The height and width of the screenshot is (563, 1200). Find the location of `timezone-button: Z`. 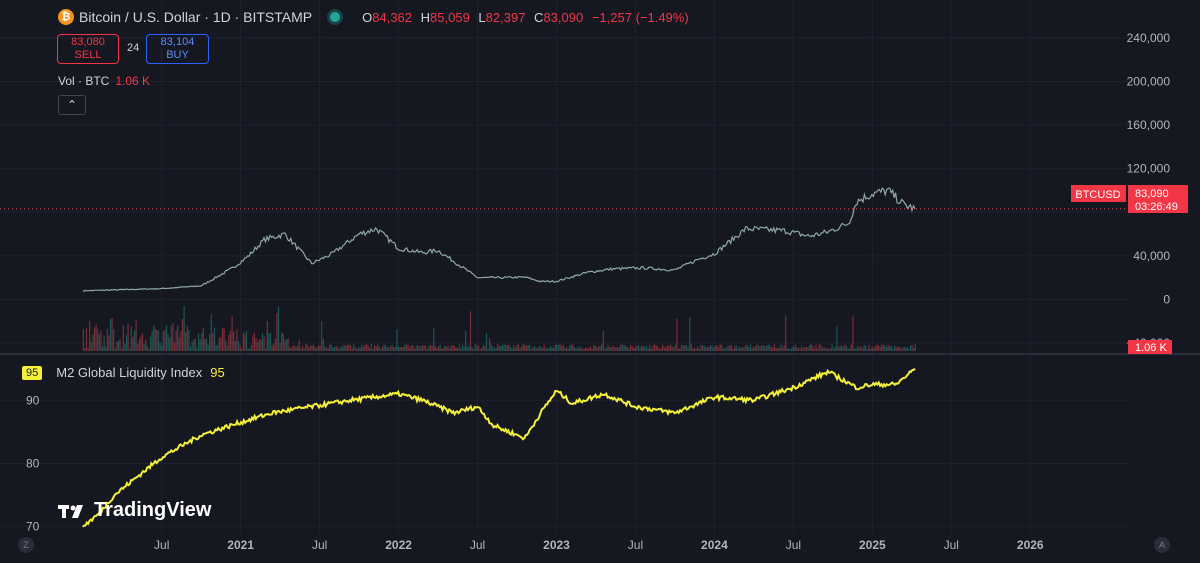

timezone-button: Z is located at coordinates (26, 545).